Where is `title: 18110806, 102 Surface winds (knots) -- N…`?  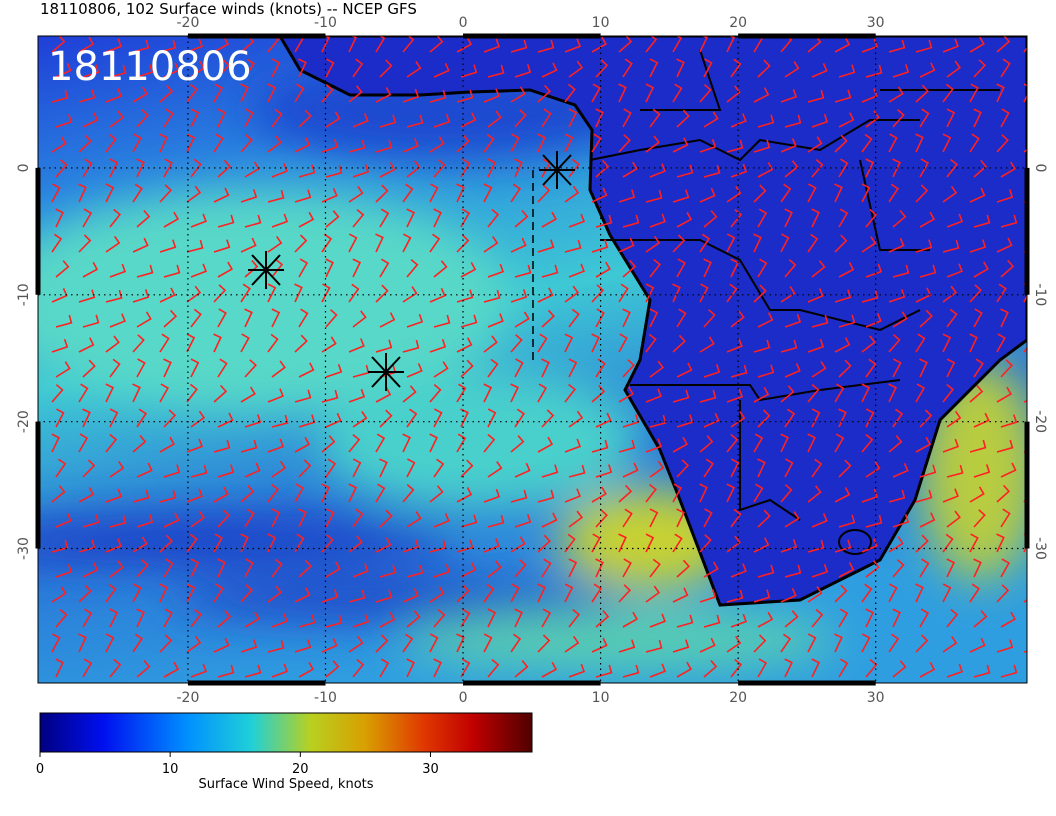
title: 18110806, 102 Surface winds (knots) -- N… is located at coordinates (228, 9).